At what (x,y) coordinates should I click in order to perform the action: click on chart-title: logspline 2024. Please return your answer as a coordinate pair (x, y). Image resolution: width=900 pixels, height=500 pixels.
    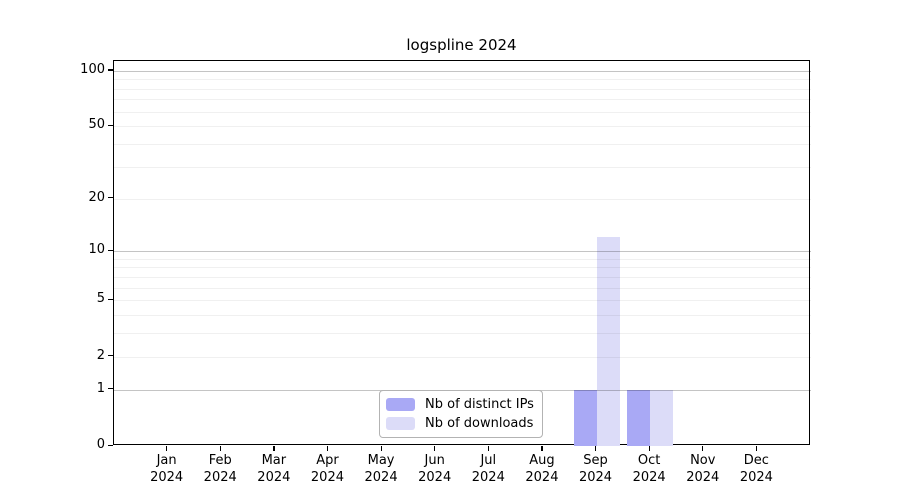
    Looking at the image, I should click on (461, 45).